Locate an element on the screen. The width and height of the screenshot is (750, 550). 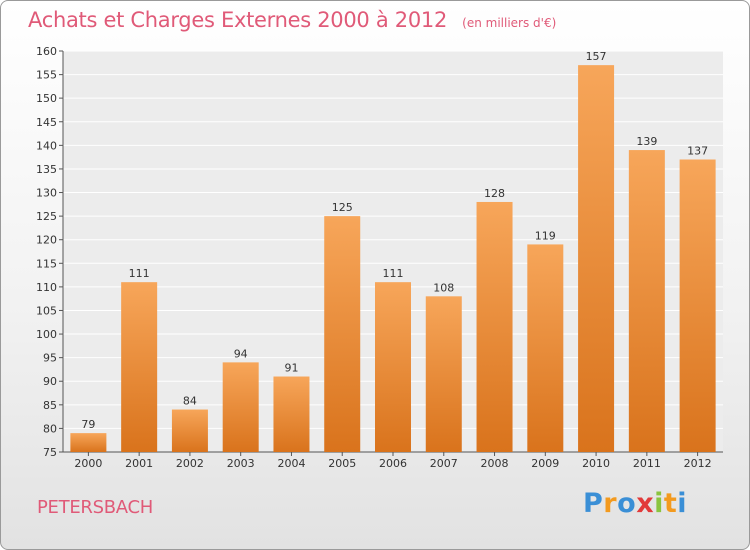
value-label-2009: 119 is located at coordinates (545, 235).